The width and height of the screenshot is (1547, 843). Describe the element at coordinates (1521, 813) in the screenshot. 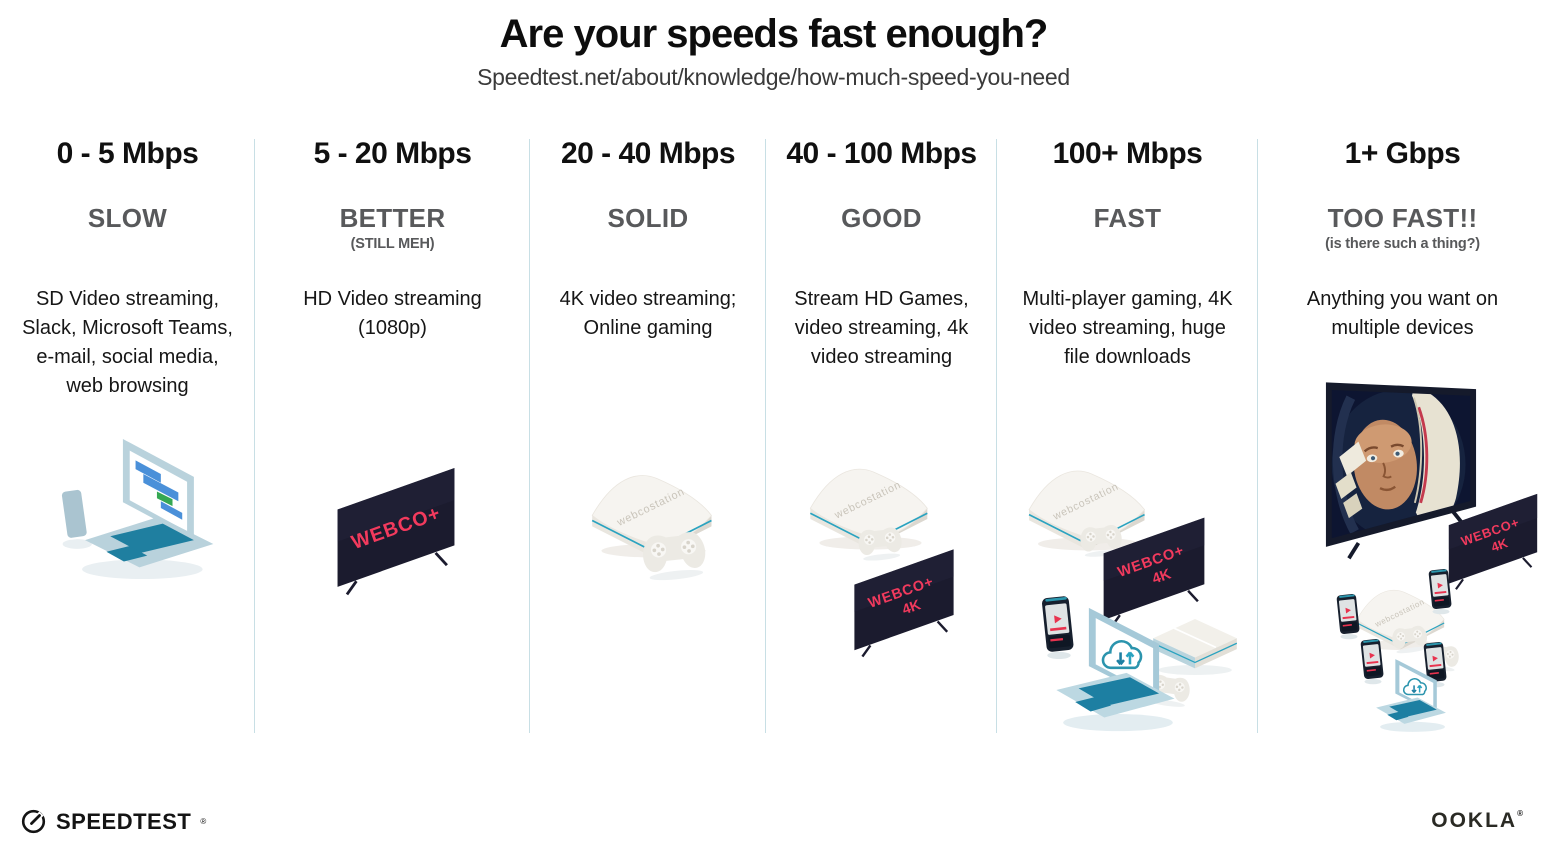

I see `ookla-trademark: ®` at that location.